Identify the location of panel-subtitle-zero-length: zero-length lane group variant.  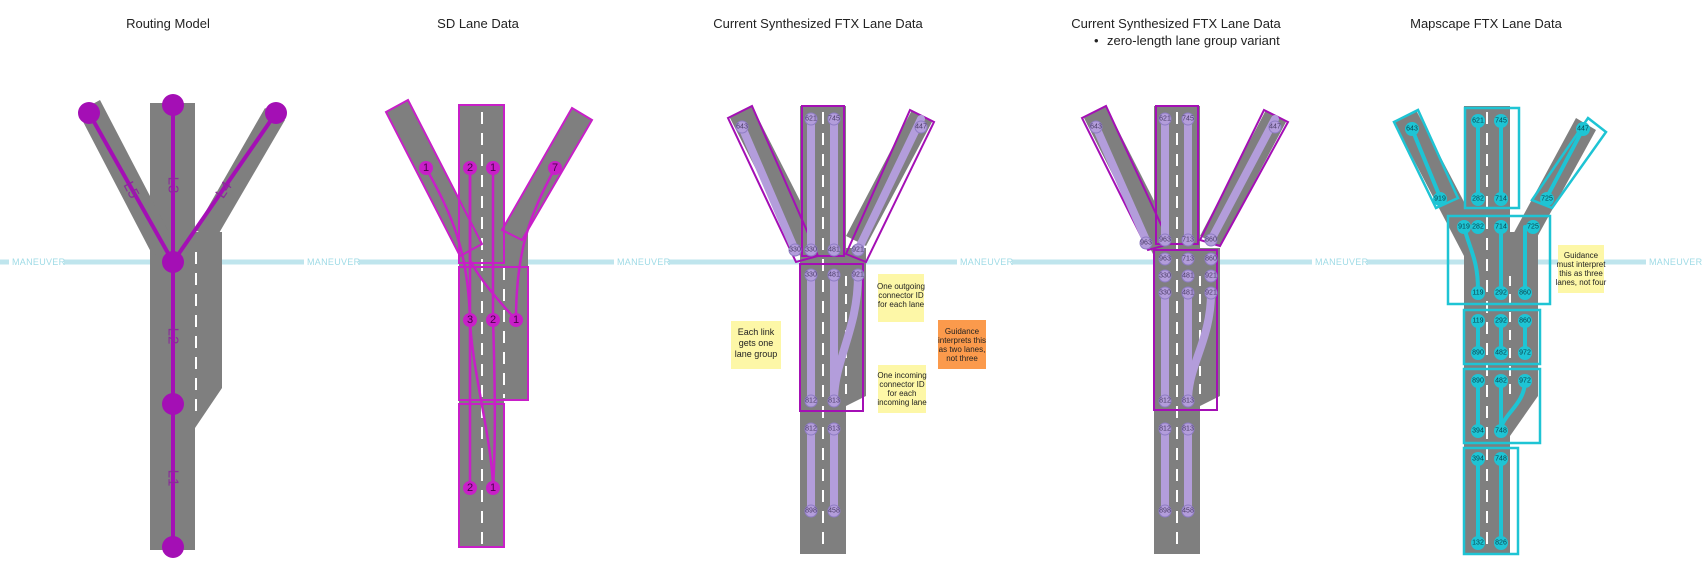
(1193, 40).